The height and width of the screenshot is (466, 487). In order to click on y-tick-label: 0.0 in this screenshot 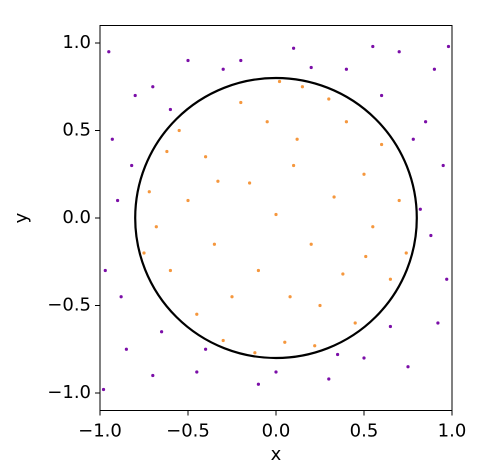, I will do `click(76, 217)`.